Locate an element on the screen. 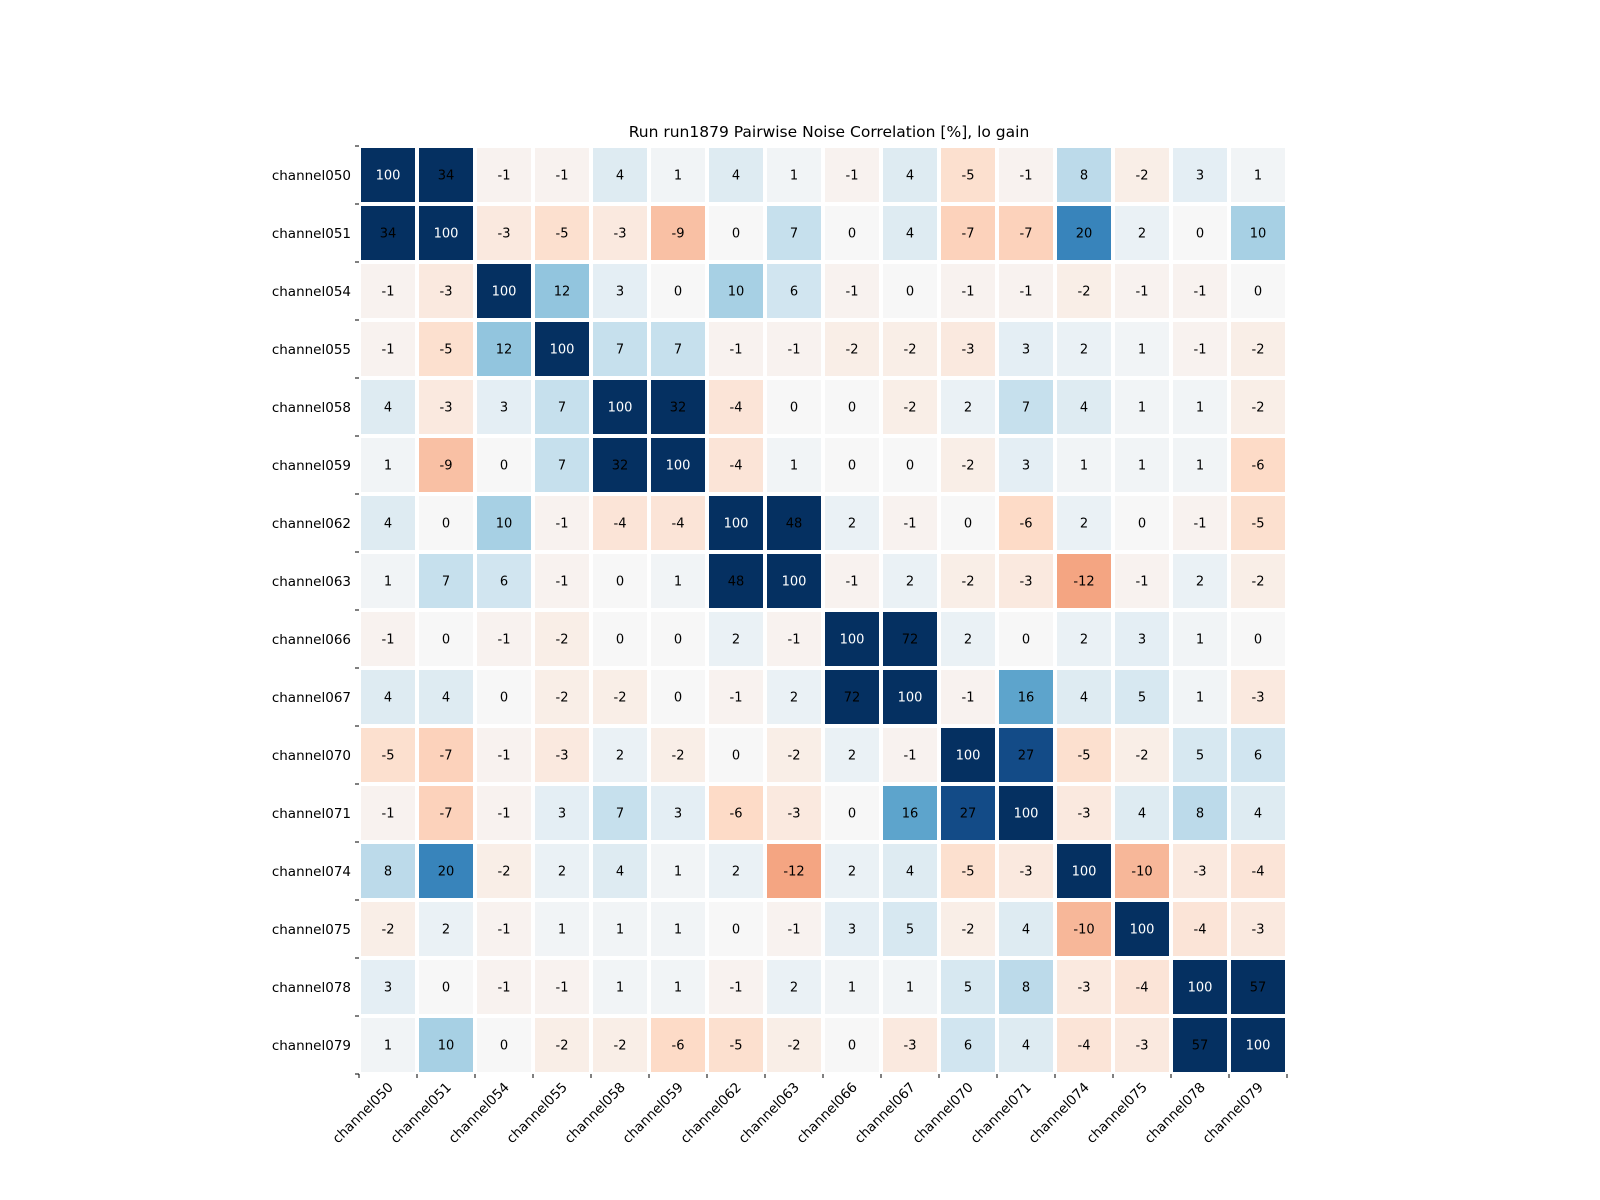  cell-value-6-13: 0 is located at coordinates (1142, 524).